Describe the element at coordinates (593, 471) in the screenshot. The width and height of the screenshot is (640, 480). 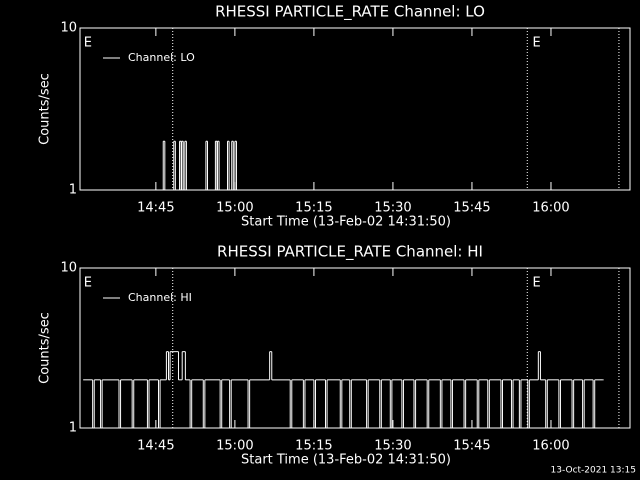
I see `footer-timestamp: 13-Oct-2021 13:15` at that location.